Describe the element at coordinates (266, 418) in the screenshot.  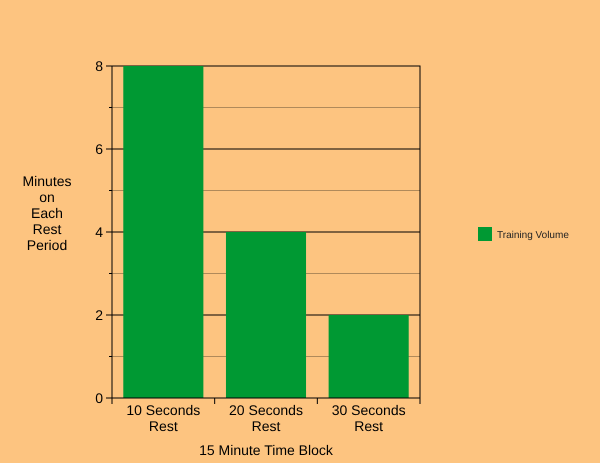
I see `x-tick-label: 20 Seconds Rest` at that location.